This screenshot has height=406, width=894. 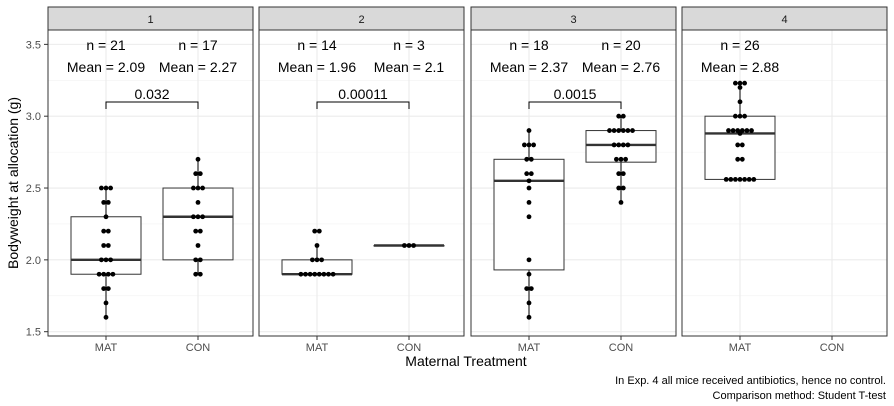 I want to click on y-axis: 1.5 2.0 2.5 3.0 3.5, so click(x=37, y=189).